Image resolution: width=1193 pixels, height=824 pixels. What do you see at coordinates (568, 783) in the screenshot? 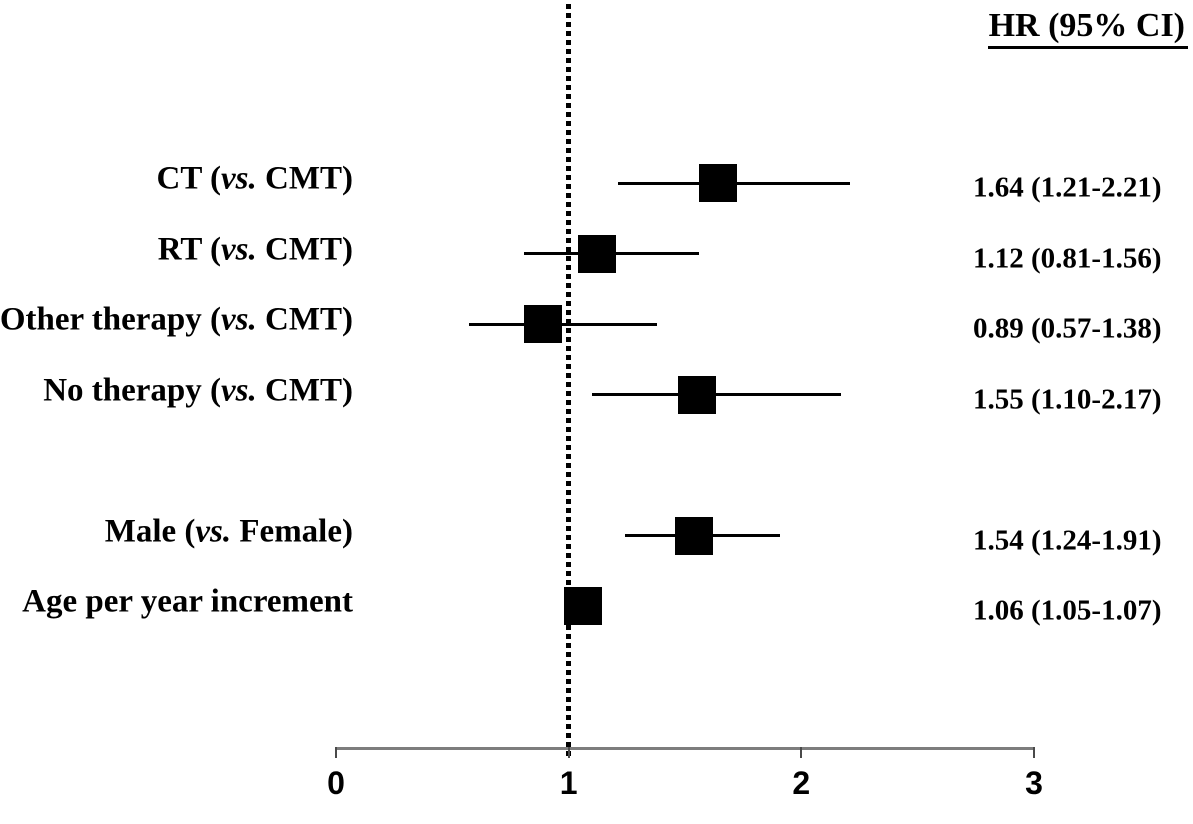
I see `x-axis-tick-label: 1` at bounding box center [568, 783].